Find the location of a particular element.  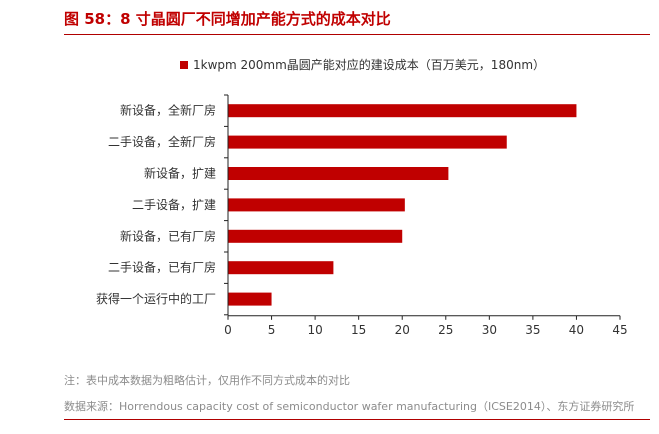

x-tick-label: 10 is located at coordinates (314, 330).